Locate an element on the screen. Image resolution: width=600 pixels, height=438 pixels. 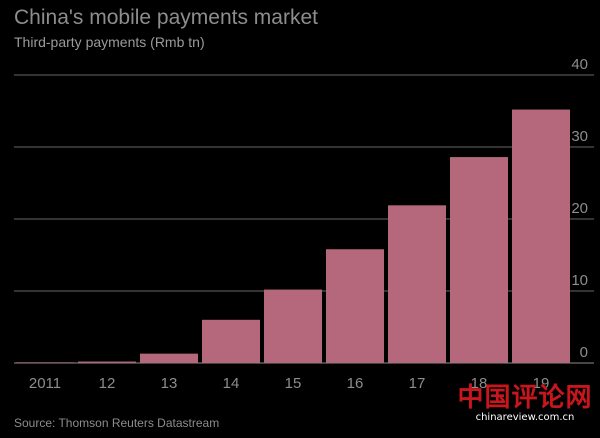
x-tick-label: 14 is located at coordinates (231, 383).